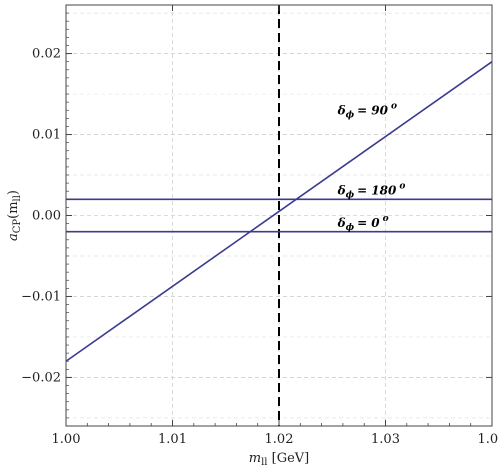  Describe the element at coordinates (172, 439) in the screenshot. I see `x-tick-label: 1.01` at that location.